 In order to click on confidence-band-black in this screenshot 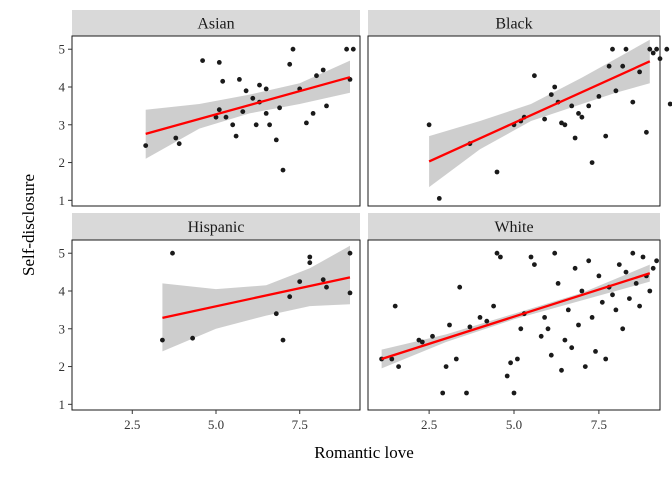, I will do `click(539, 113)`.